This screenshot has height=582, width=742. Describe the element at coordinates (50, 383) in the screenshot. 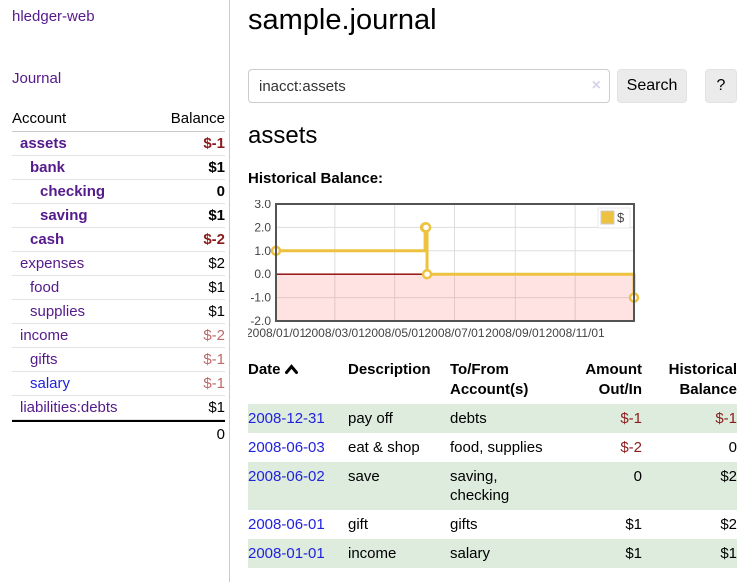

I see `account-link-salary: salary` at that location.